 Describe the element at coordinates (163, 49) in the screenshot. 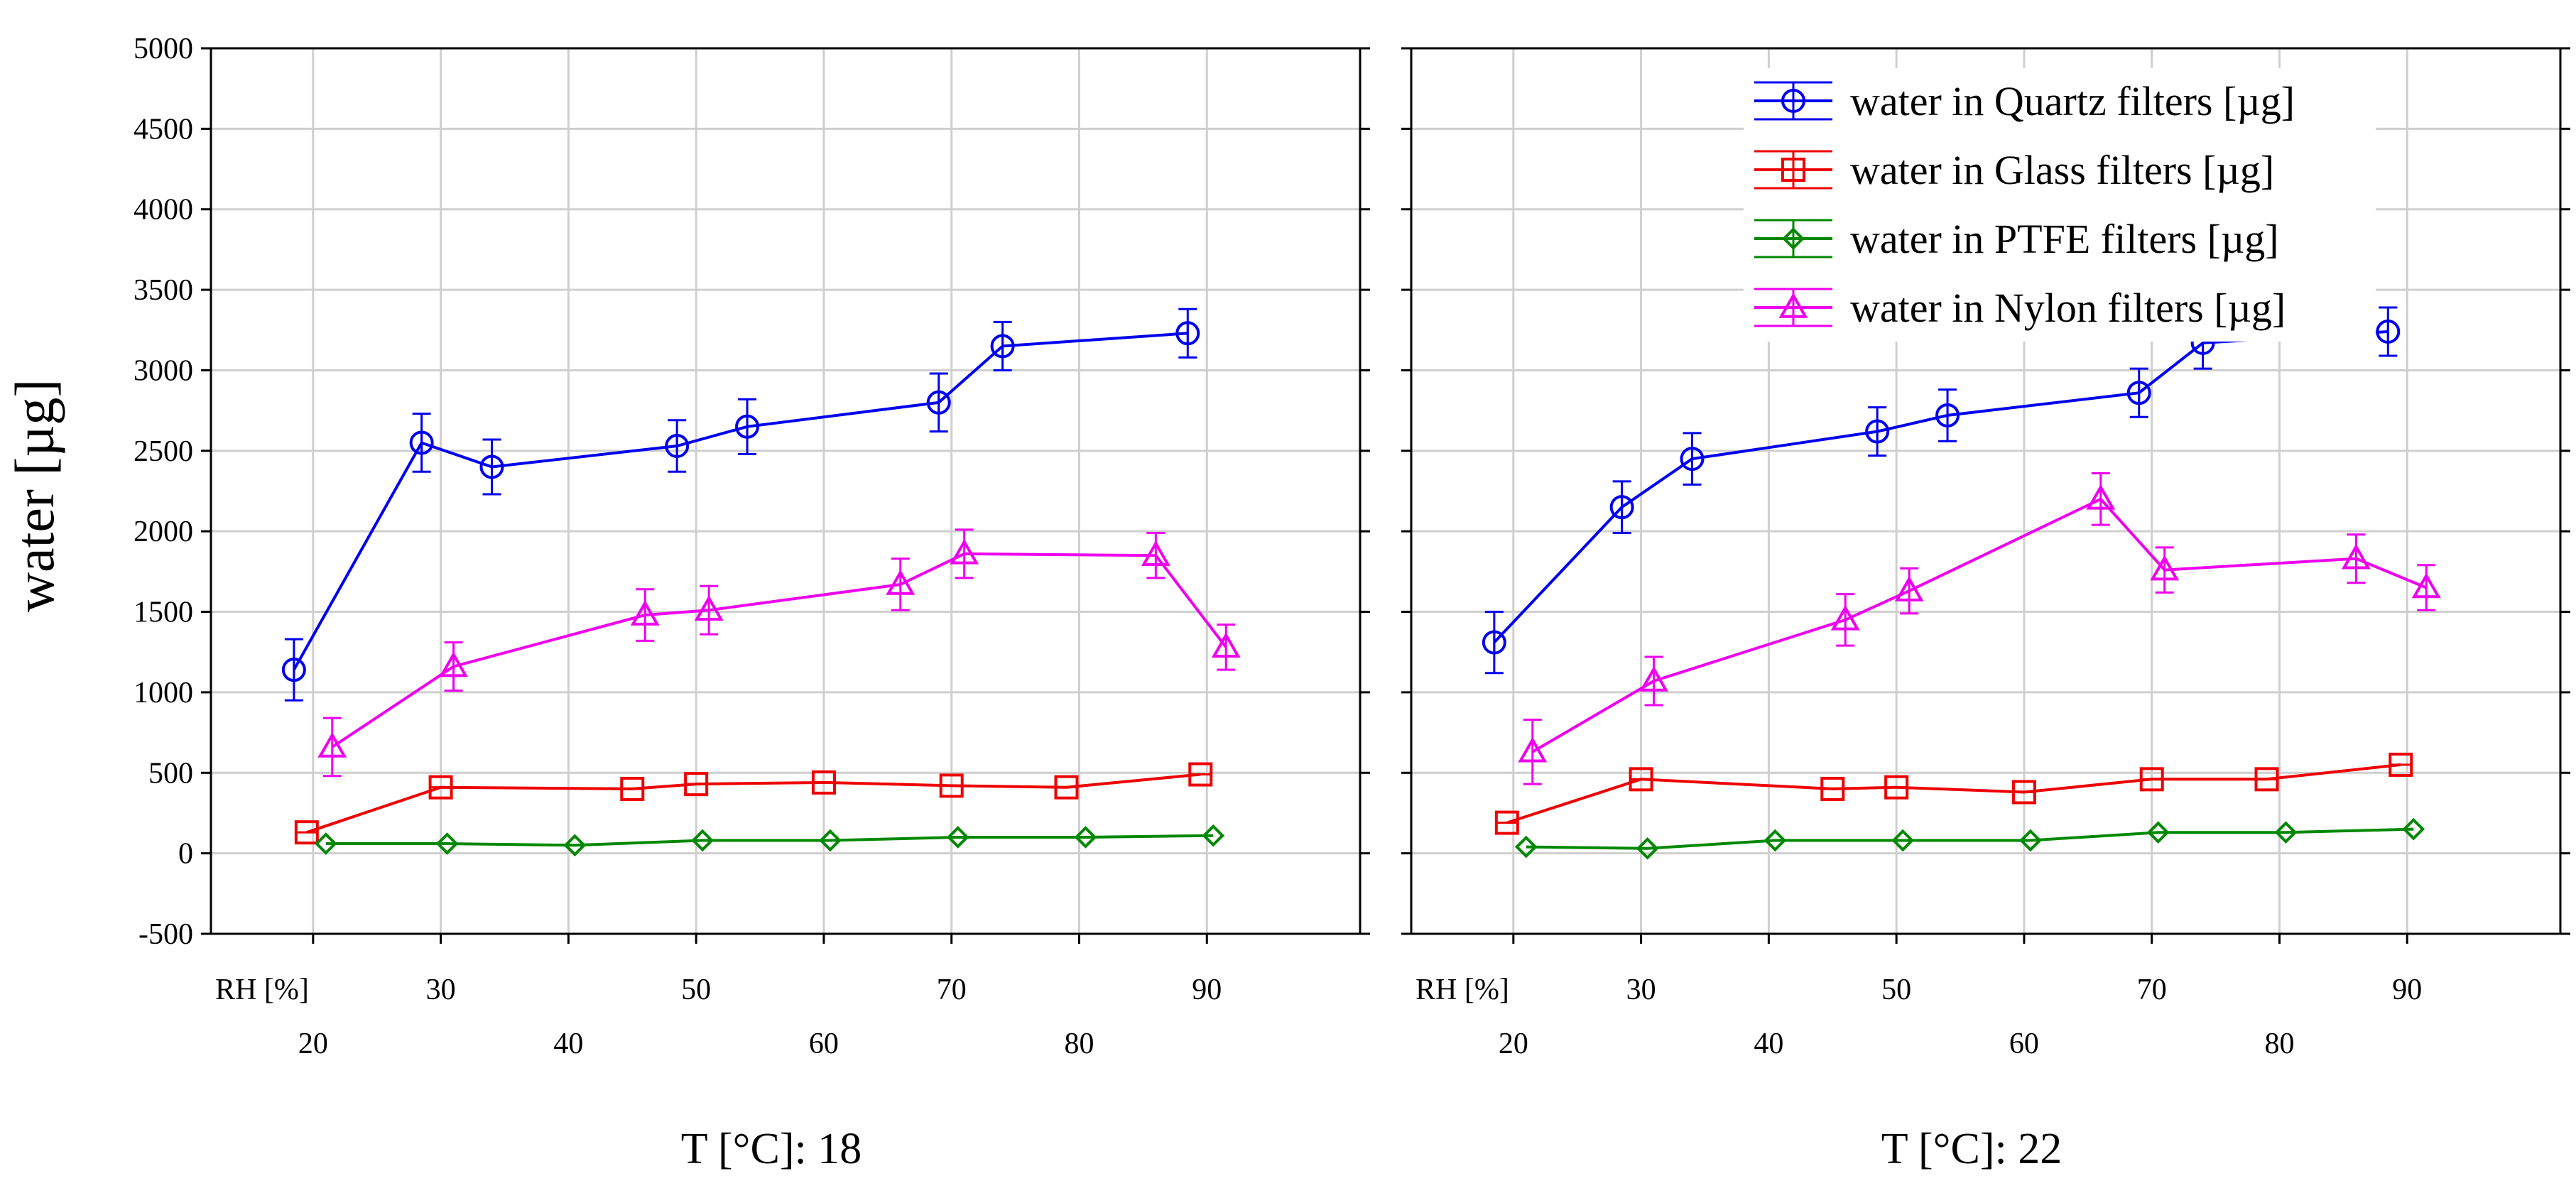

I see `y-tick-label: 5000` at that location.